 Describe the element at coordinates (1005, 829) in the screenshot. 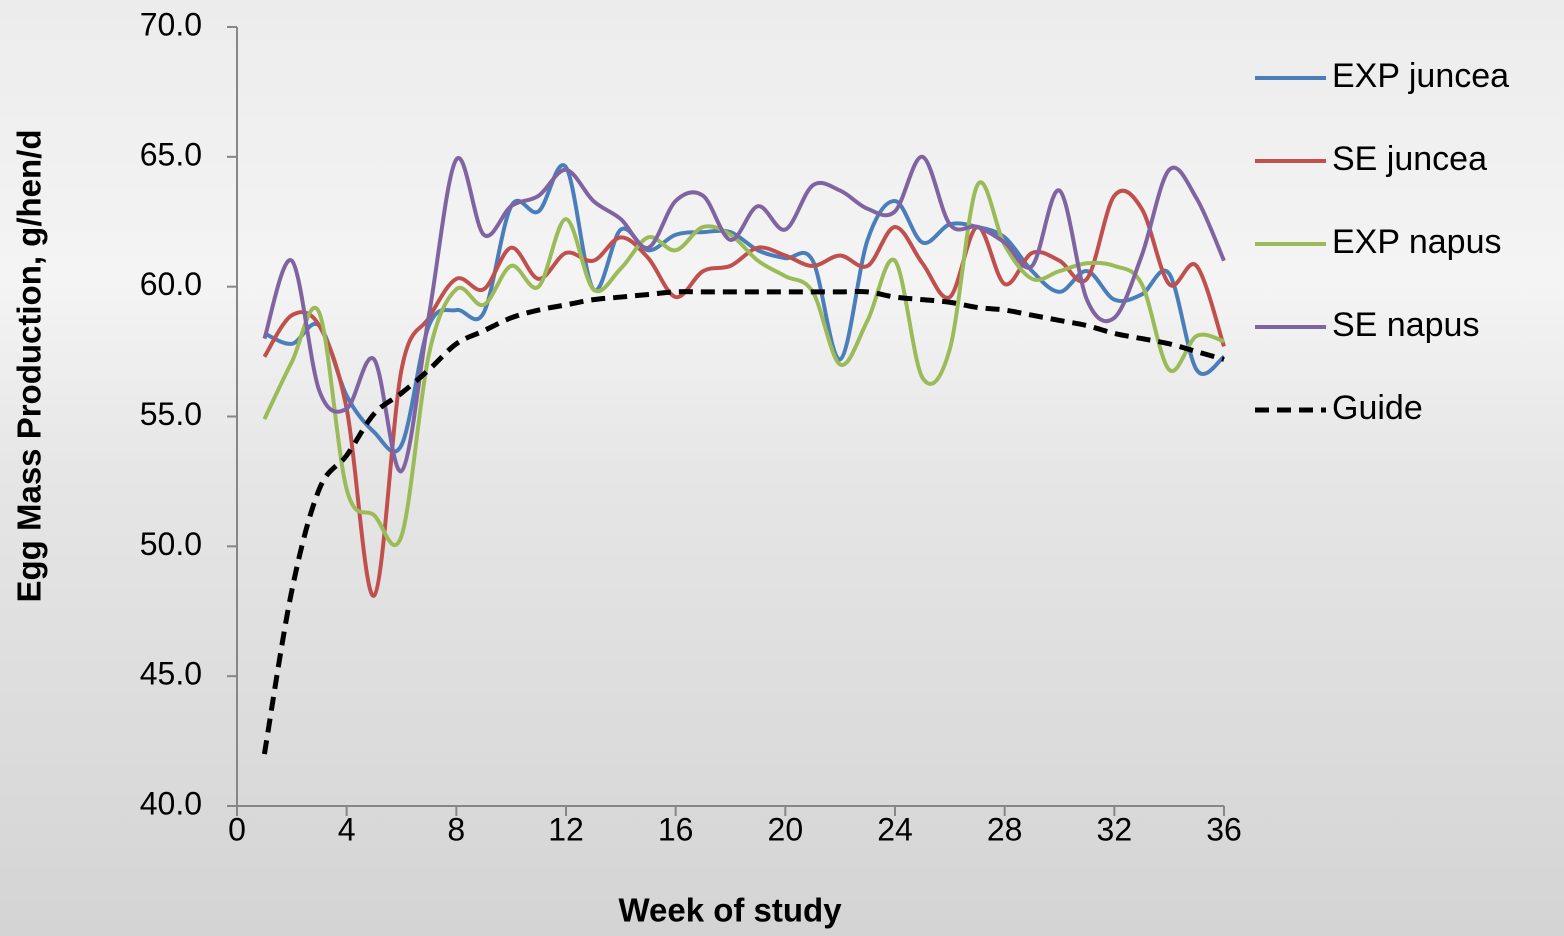

I see `x-tick-label: 28` at that location.